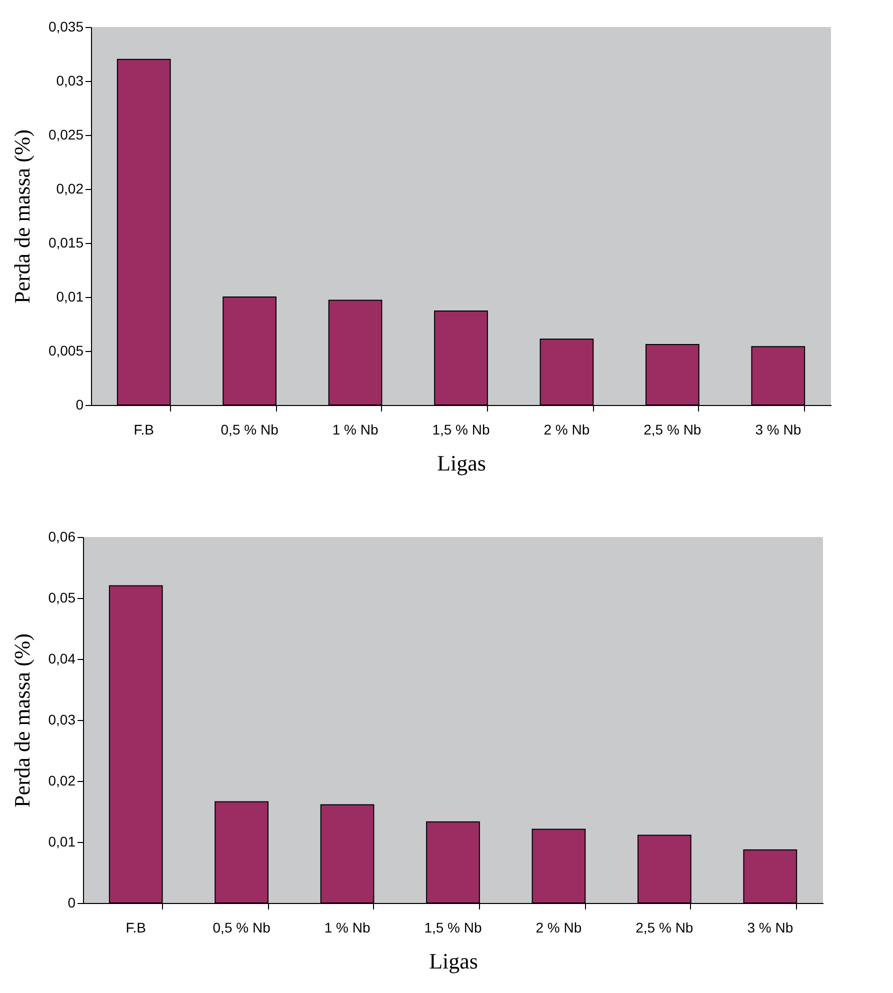 This screenshot has height=993, width=893. I want to click on y-tick-label: 0,06, so click(62, 536).